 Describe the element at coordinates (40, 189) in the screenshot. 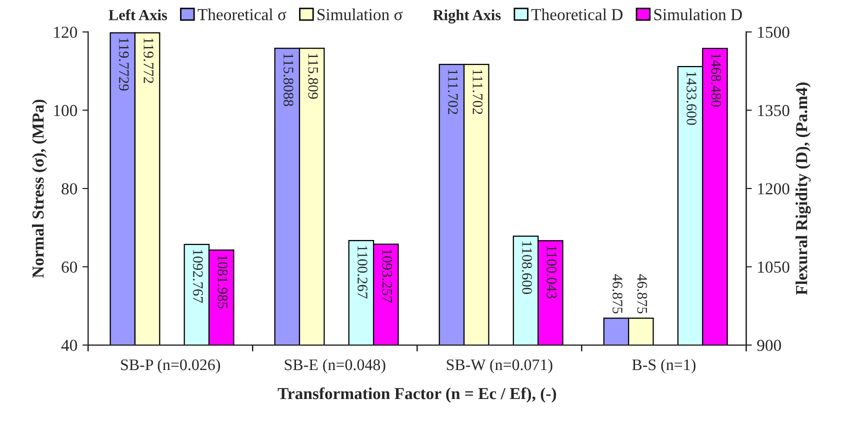

I see `y-axis-title: Normal Stress (σ), (MPa)` at that location.